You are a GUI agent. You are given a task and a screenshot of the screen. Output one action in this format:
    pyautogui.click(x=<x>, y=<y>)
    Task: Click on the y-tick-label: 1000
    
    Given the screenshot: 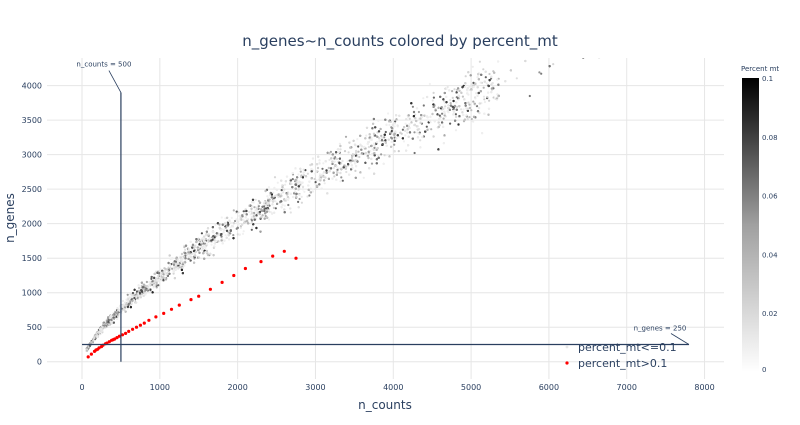 What is the action you would take?
    pyautogui.click(x=32, y=293)
    